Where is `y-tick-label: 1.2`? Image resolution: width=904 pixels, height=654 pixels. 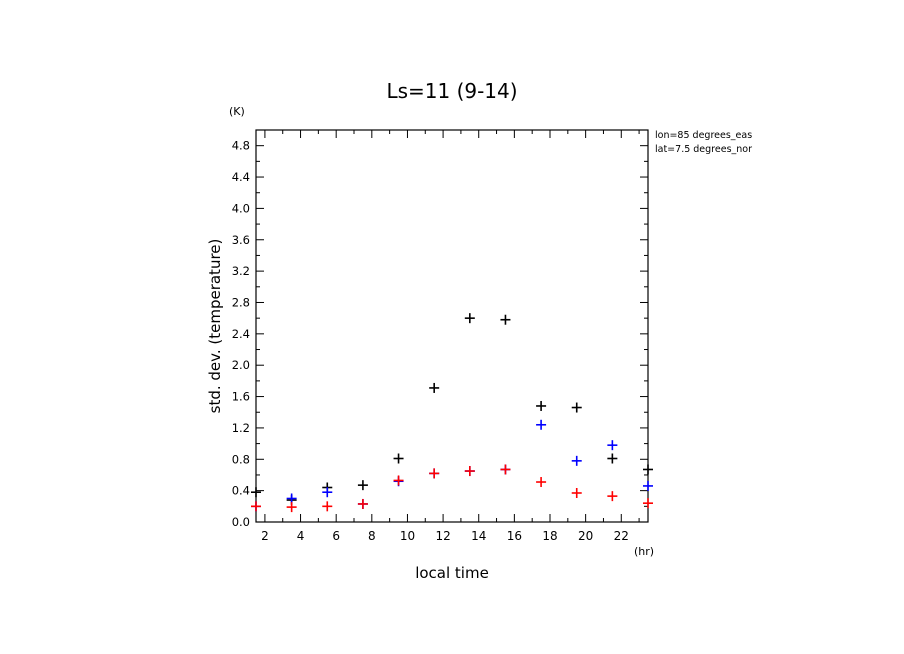 y-tick-label: 1.2 is located at coordinates (241, 428).